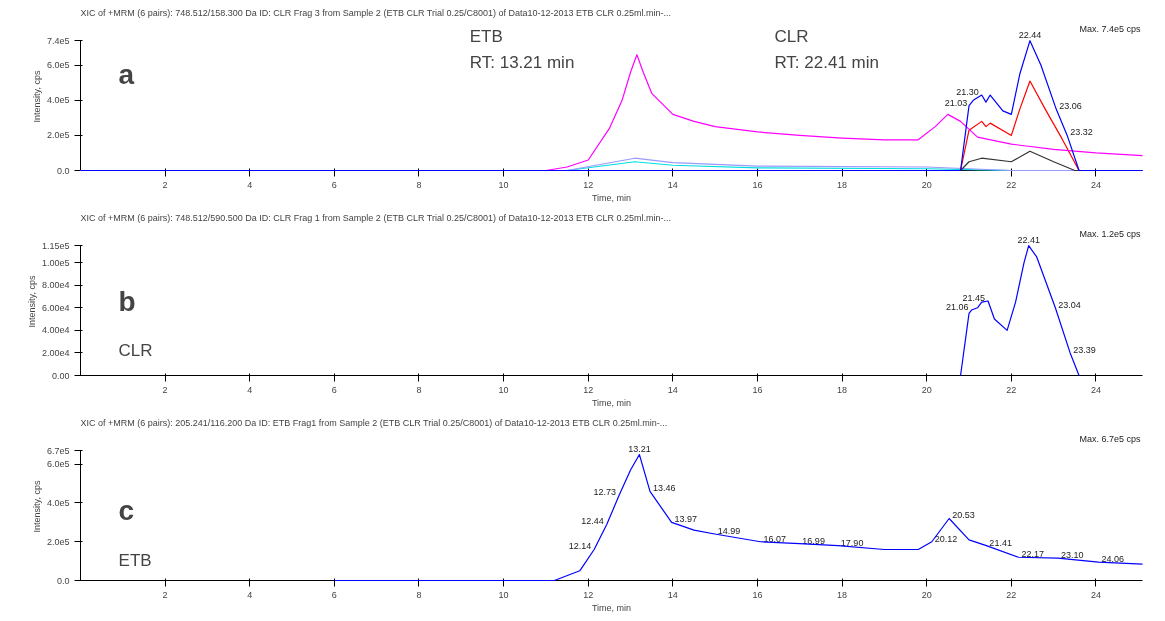  I want to click on annotation: 13.97, so click(686, 519).